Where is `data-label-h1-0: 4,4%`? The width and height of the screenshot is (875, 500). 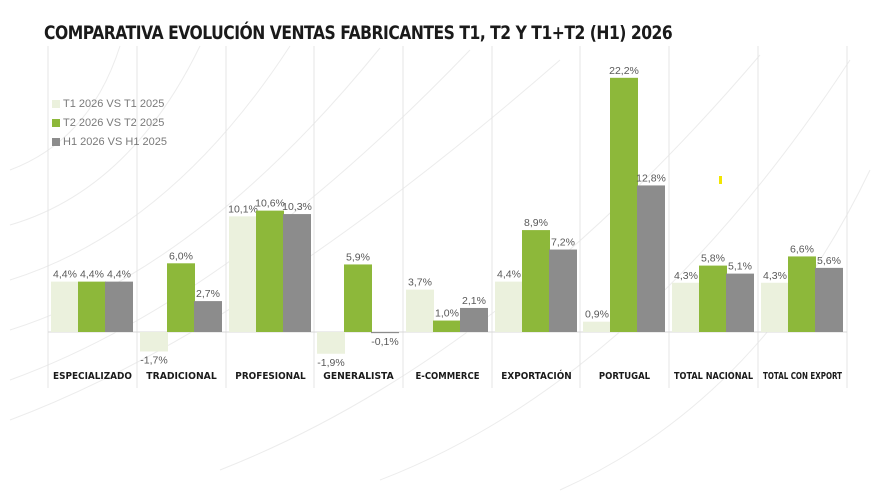
data-label-h1-0: 4,4% is located at coordinates (119, 275).